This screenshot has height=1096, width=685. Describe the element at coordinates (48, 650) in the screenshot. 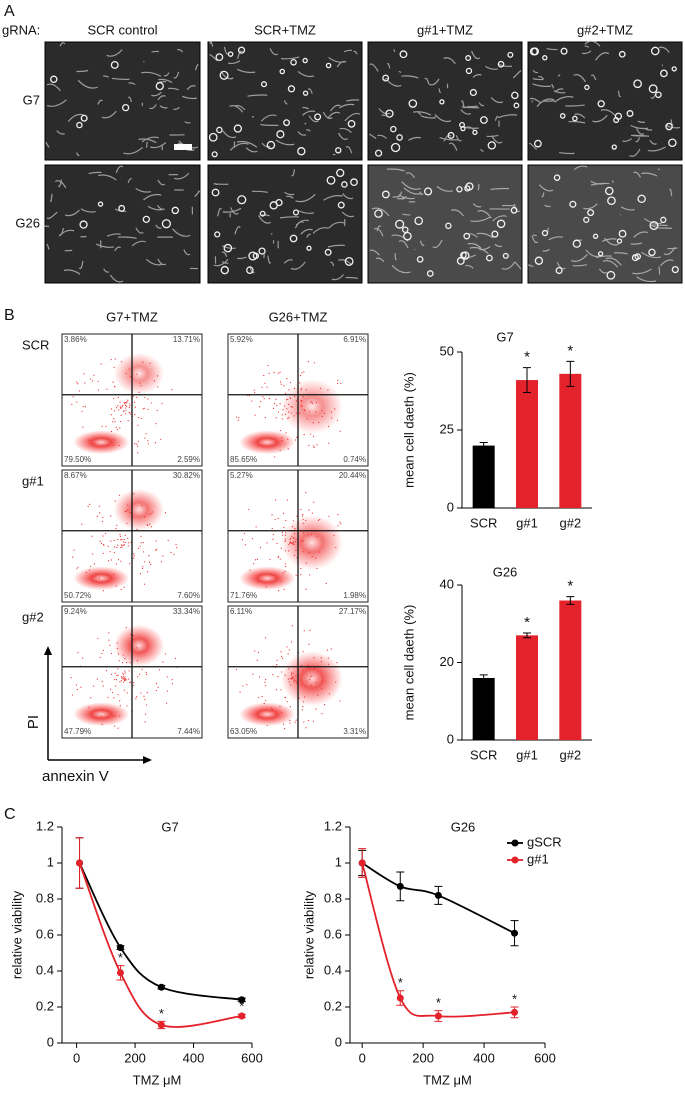

I see `arrow-head` at that location.